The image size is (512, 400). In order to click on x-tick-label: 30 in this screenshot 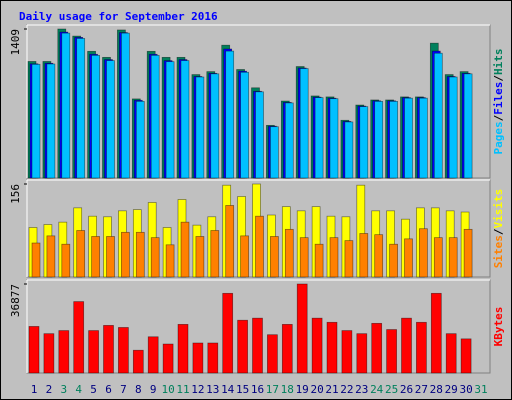, I will do `click(465, 389)`.